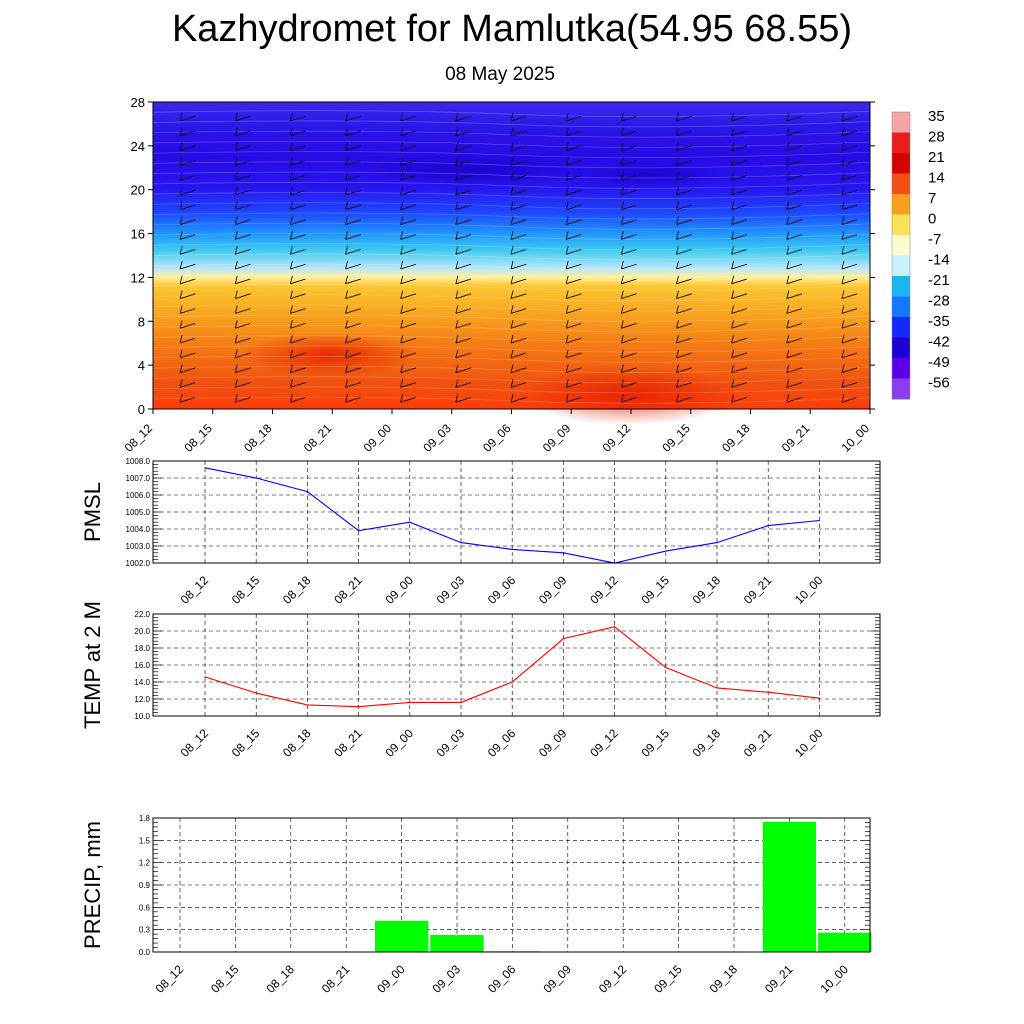 Image resolution: width=1024 pixels, height=1024 pixels. I want to click on x-tick-label: 09_09, so click(553, 743).